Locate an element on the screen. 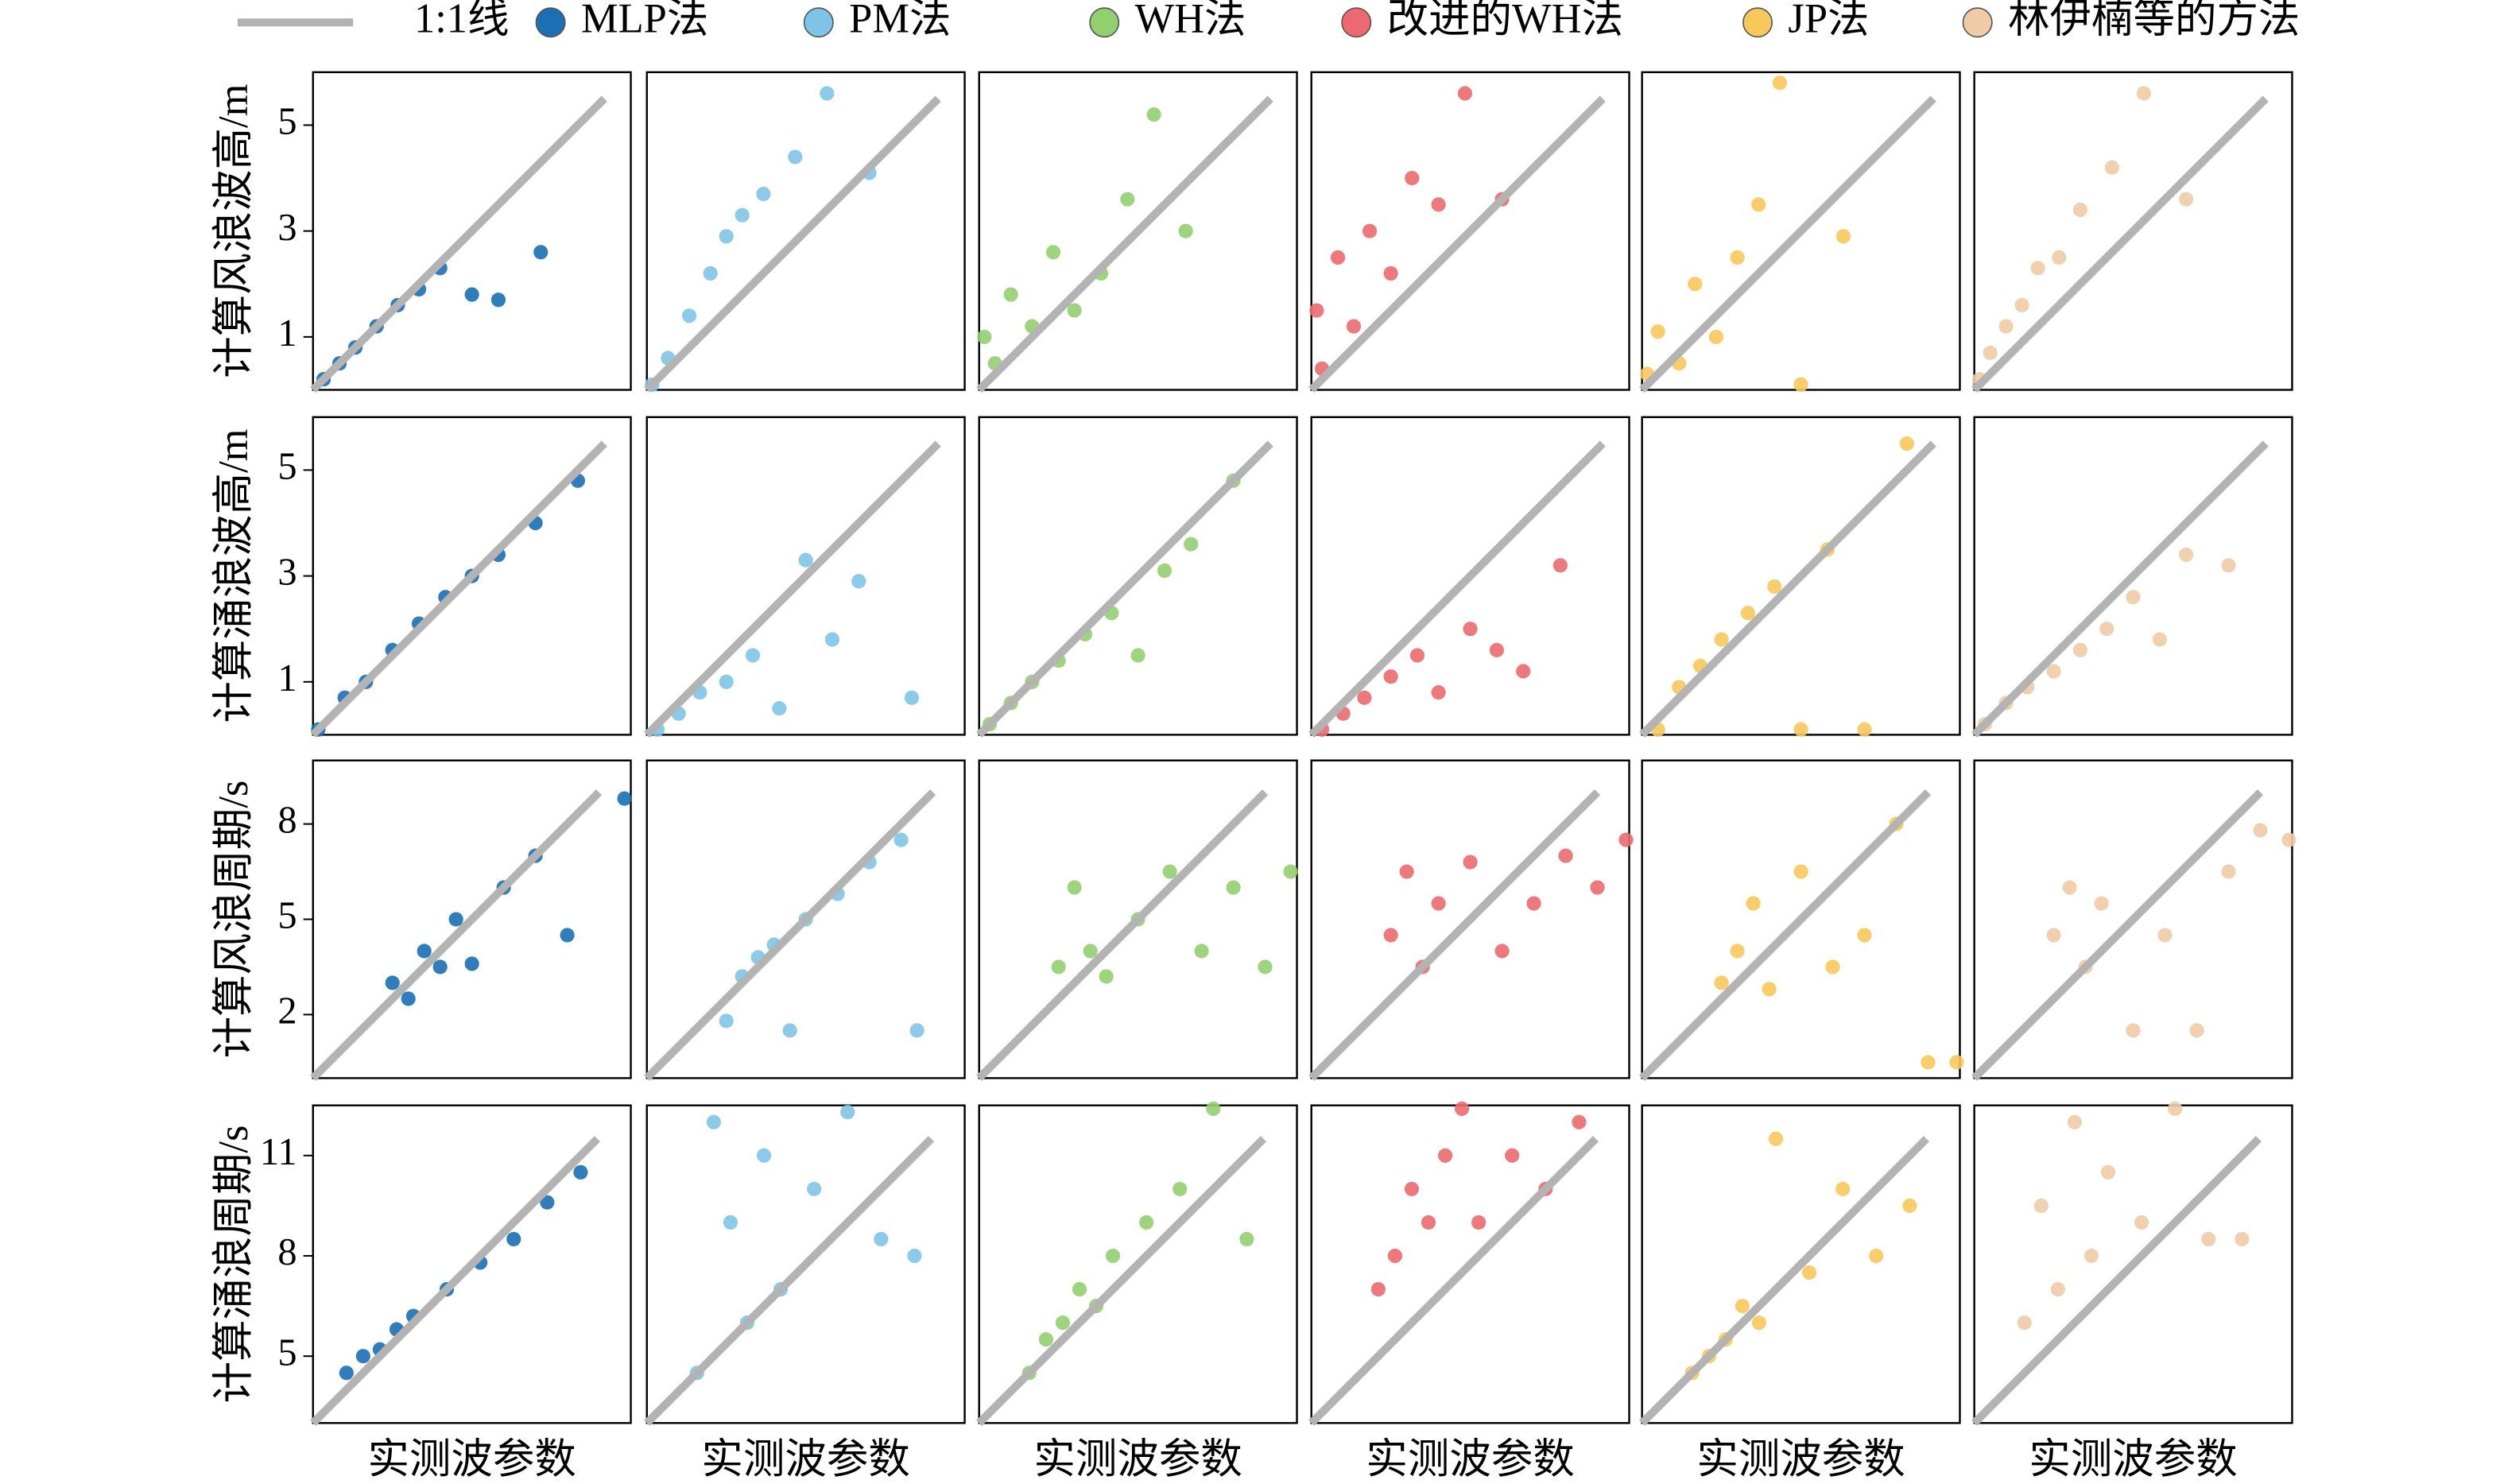 The image size is (2504, 1484). legend-label: 1:1线 is located at coordinates (462, 21).